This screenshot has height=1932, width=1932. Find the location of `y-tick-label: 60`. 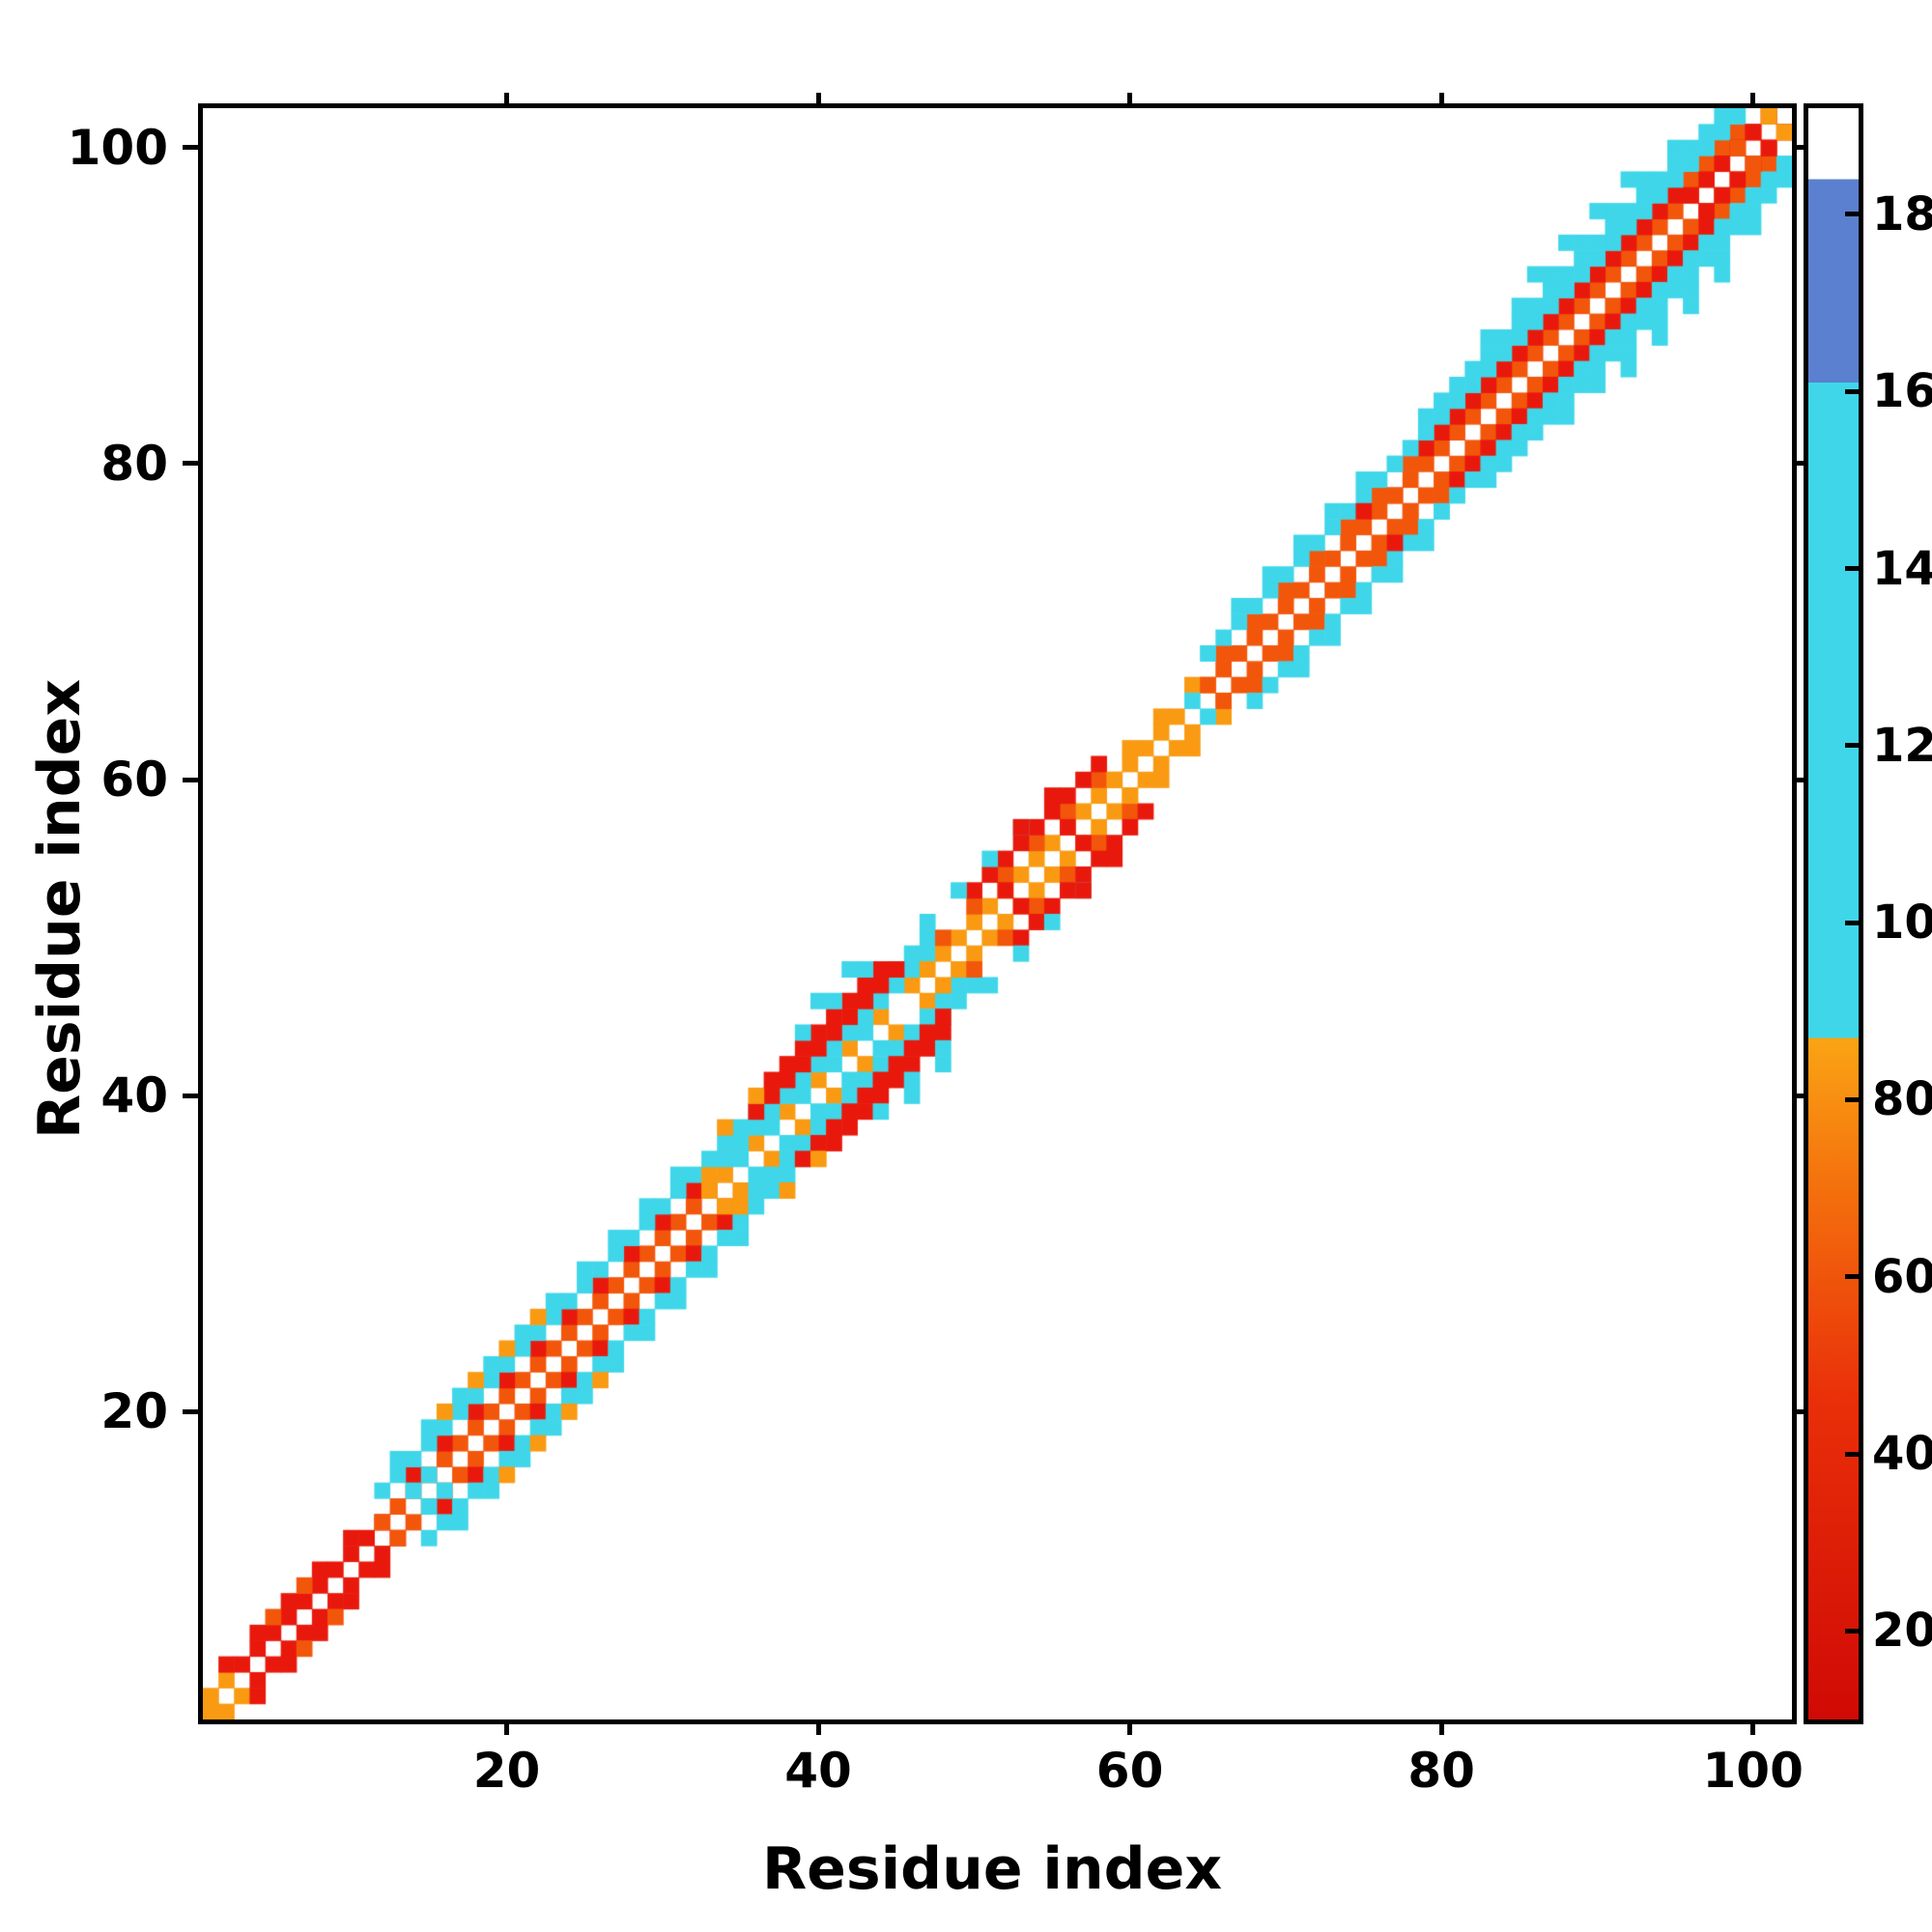

y-tick-label: 60 is located at coordinates (134, 780).